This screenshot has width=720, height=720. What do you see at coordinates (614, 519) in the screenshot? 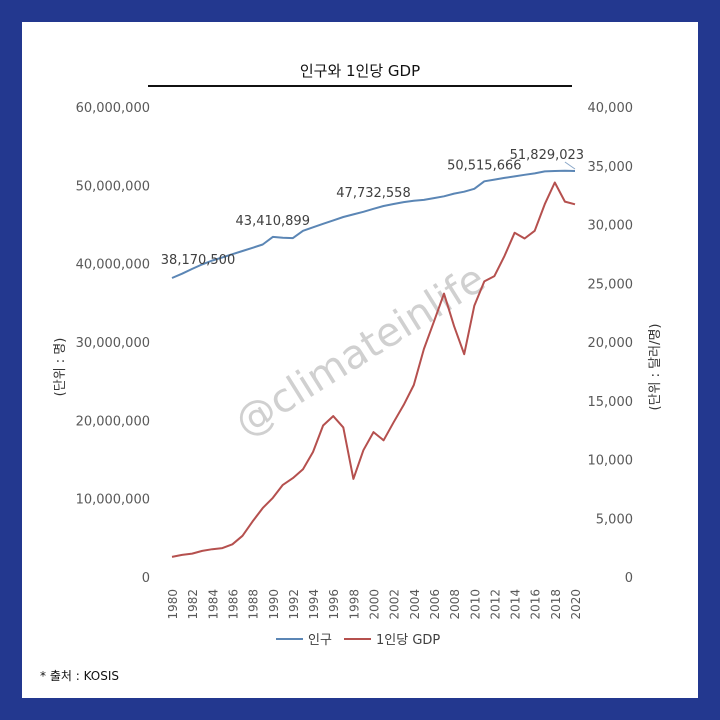
I see `right-axis-tick-label: 5,000` at bounding box center [614, 519].